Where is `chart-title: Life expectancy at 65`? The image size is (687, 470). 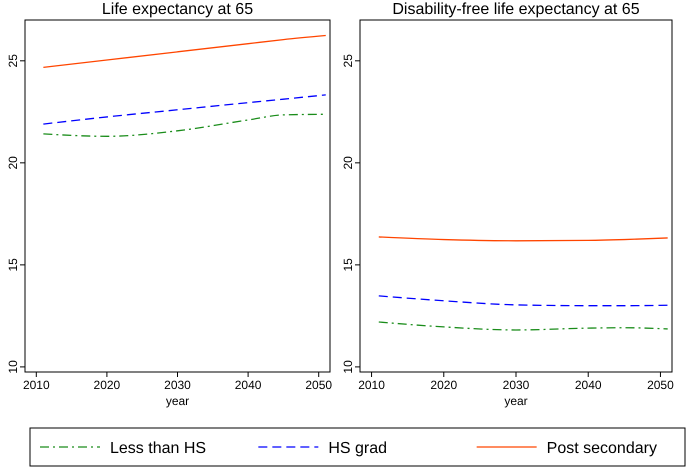 chart-title: Life expectancy at 65 is located at coordinates (178, 9).